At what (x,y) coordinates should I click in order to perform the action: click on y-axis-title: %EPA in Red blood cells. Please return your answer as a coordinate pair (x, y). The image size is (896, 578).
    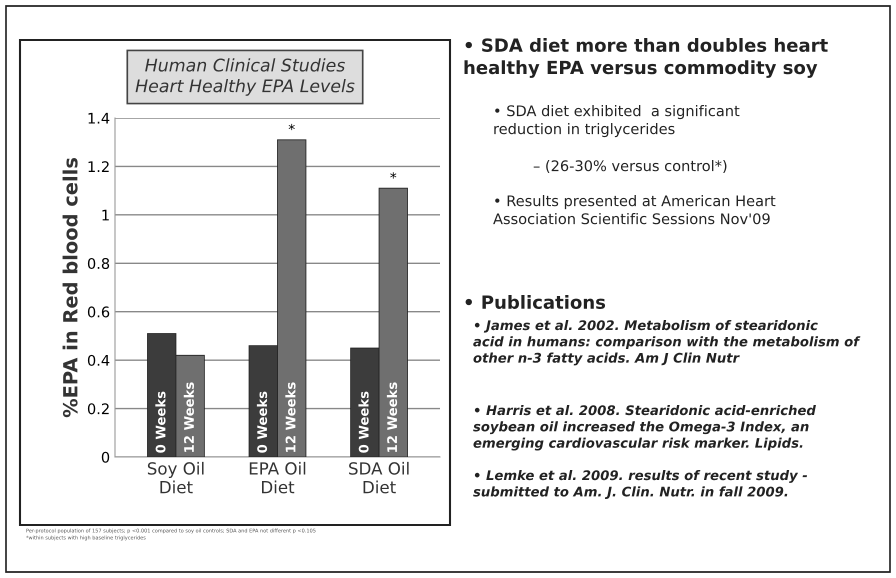
    Looking at the image, I should click on (70, 288).